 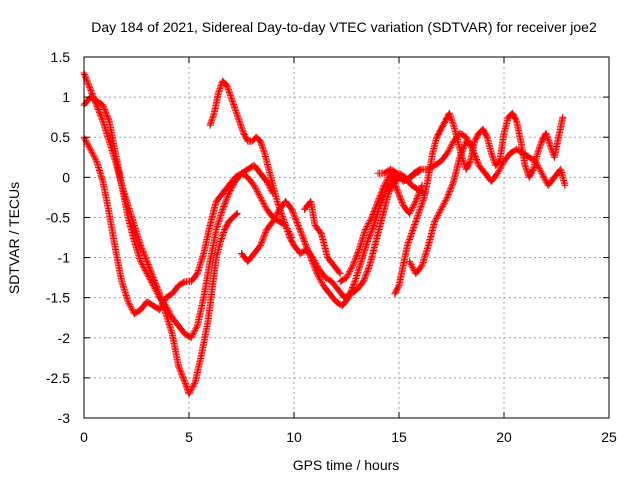 What do you see at coordinates (64, 338) in the screenshot?
I see `y-tick-label: -2` at bounding box center [64, 338].